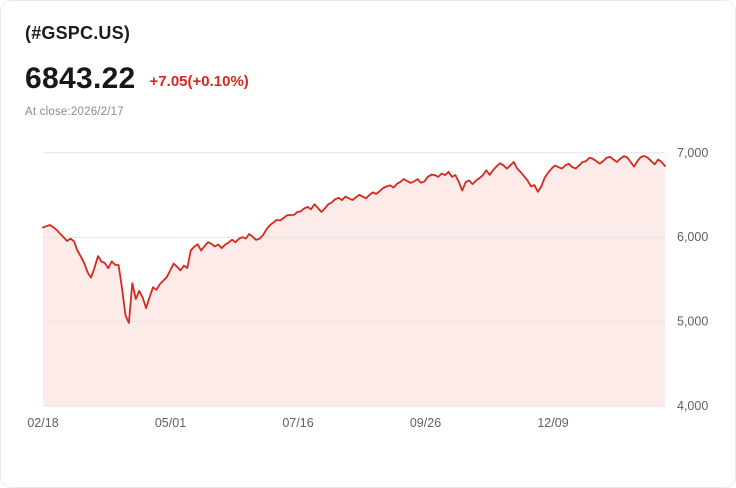 The height and width of the screenshot is (488, 736). Describe the element at coordinates (692, 406) in the screenshot. I see `y-axis-tick-label: 4,000` at that location.